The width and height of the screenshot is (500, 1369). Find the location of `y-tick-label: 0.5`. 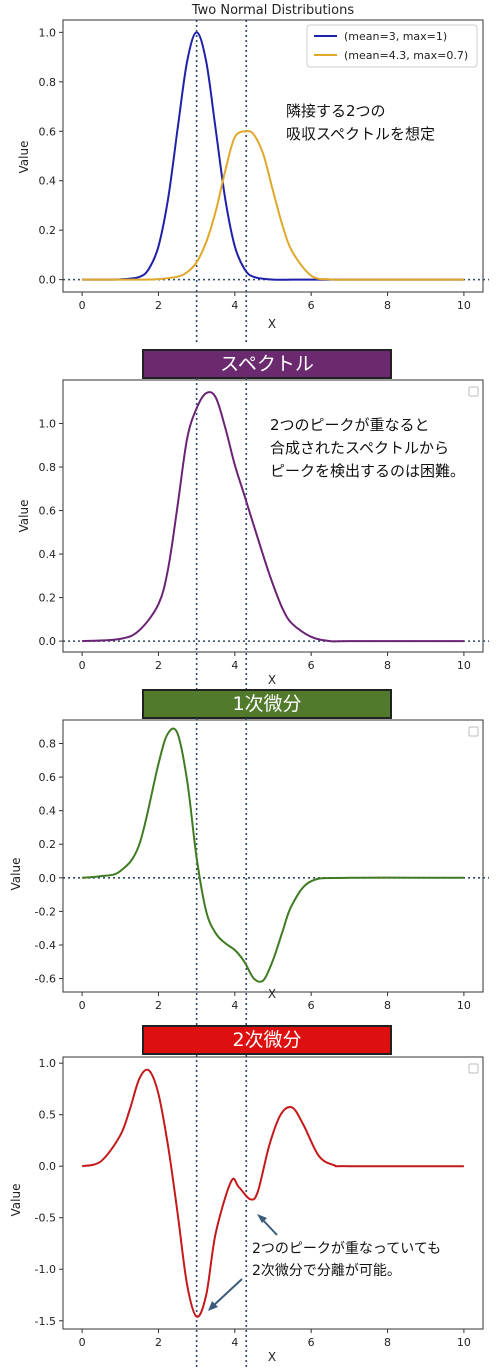

y-tick-label: 0.5 is located at coordinates (48, 1115).